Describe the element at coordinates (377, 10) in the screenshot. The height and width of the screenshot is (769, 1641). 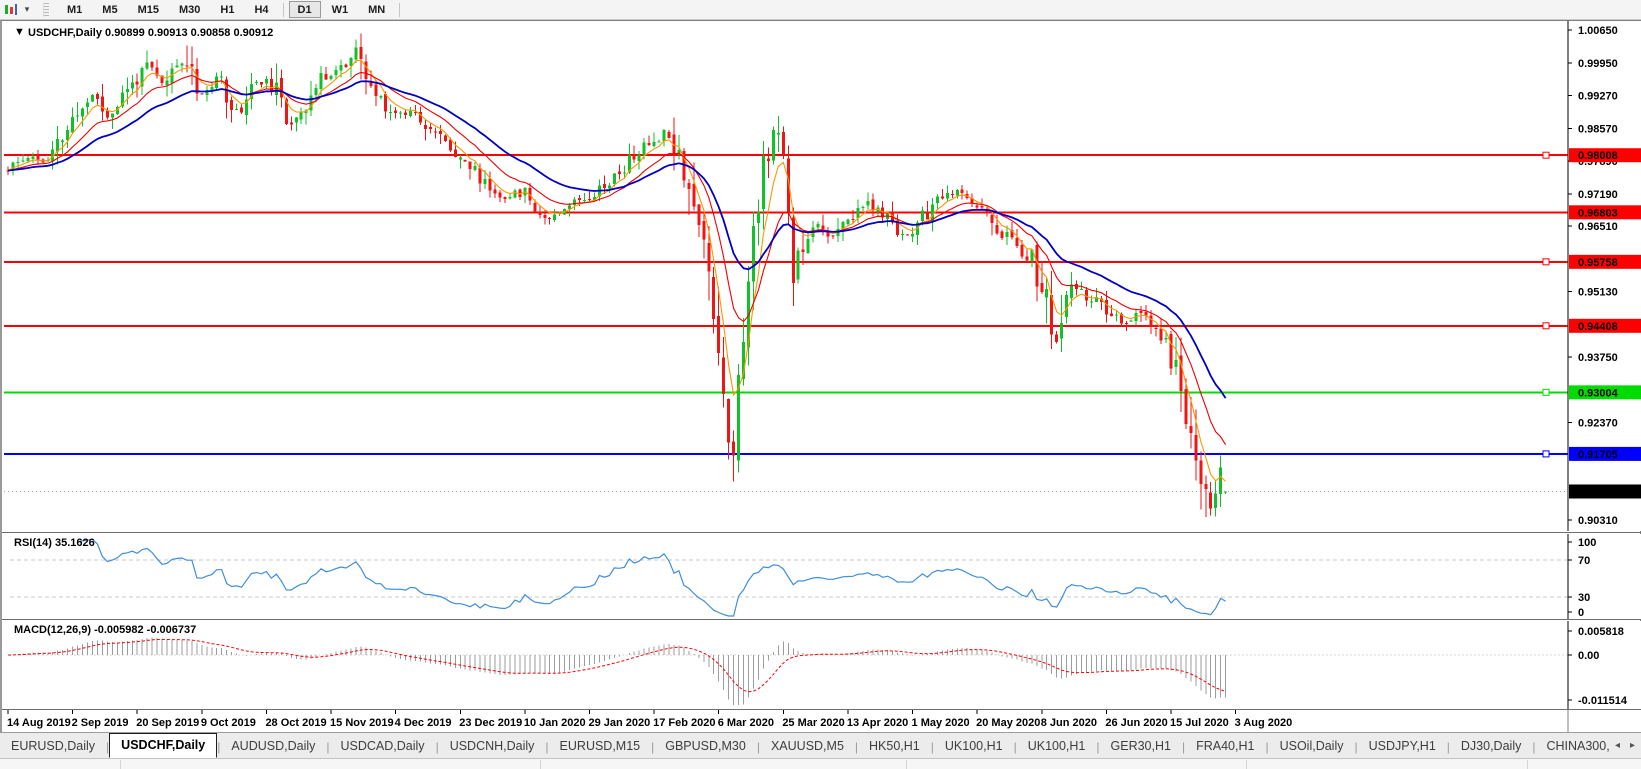
I see `timeframe-button-mn: MN` at that location.